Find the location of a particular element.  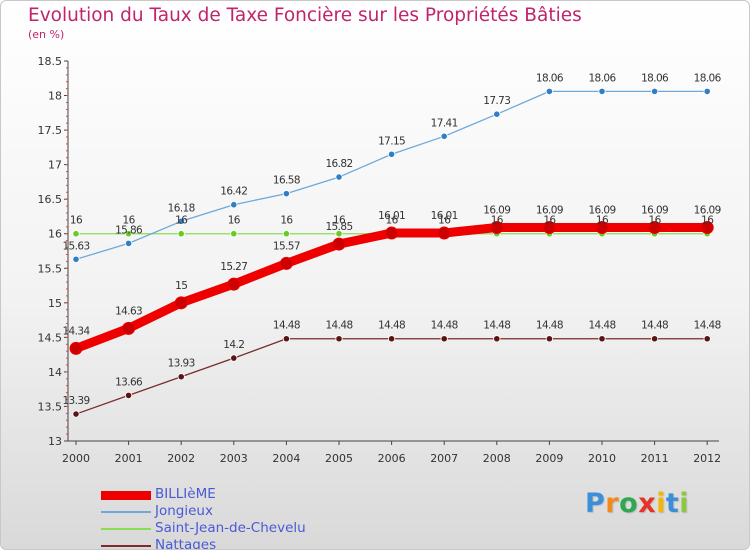

x-tick-label: 2002 is located at coordinates (181, 458).